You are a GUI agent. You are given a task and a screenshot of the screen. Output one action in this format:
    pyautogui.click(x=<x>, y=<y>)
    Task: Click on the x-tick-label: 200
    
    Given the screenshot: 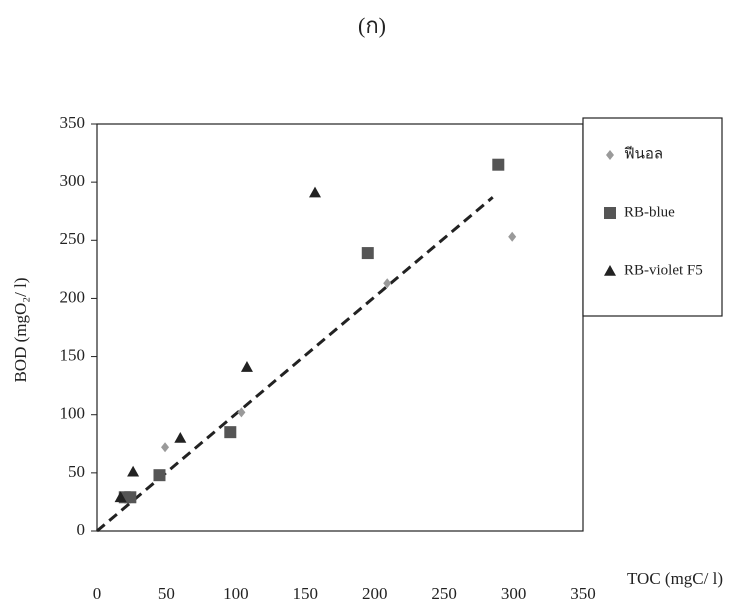 What is the action you would take?
    pyautogui.click(x=375, y=593)
    